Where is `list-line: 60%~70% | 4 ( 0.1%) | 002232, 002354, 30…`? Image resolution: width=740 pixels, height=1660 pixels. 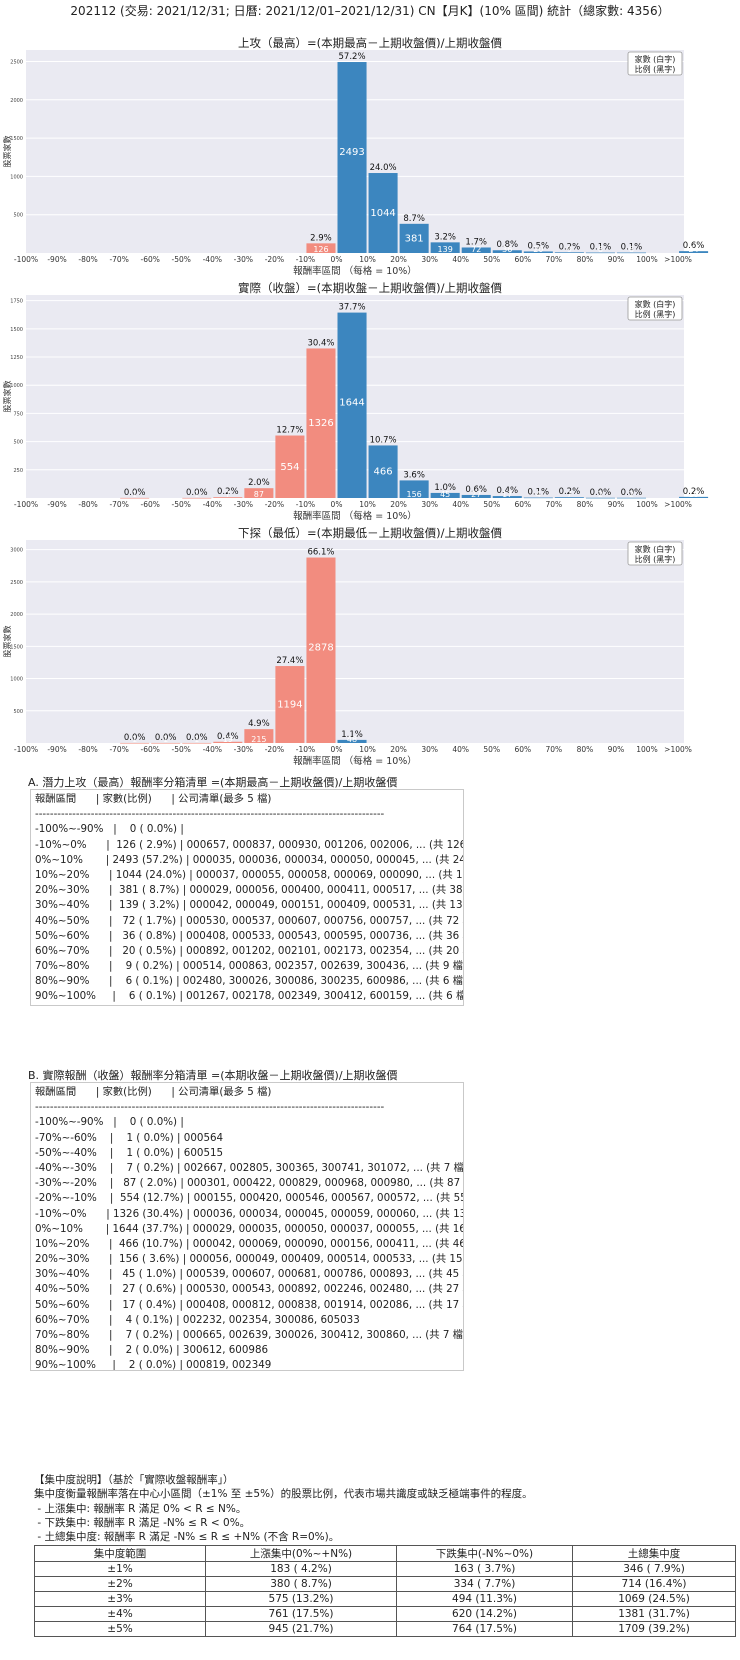
list-line: 60%~70% | 4 ( 0.1%) | 002232, 002354, 30… is located at coordinates (197, 1319).